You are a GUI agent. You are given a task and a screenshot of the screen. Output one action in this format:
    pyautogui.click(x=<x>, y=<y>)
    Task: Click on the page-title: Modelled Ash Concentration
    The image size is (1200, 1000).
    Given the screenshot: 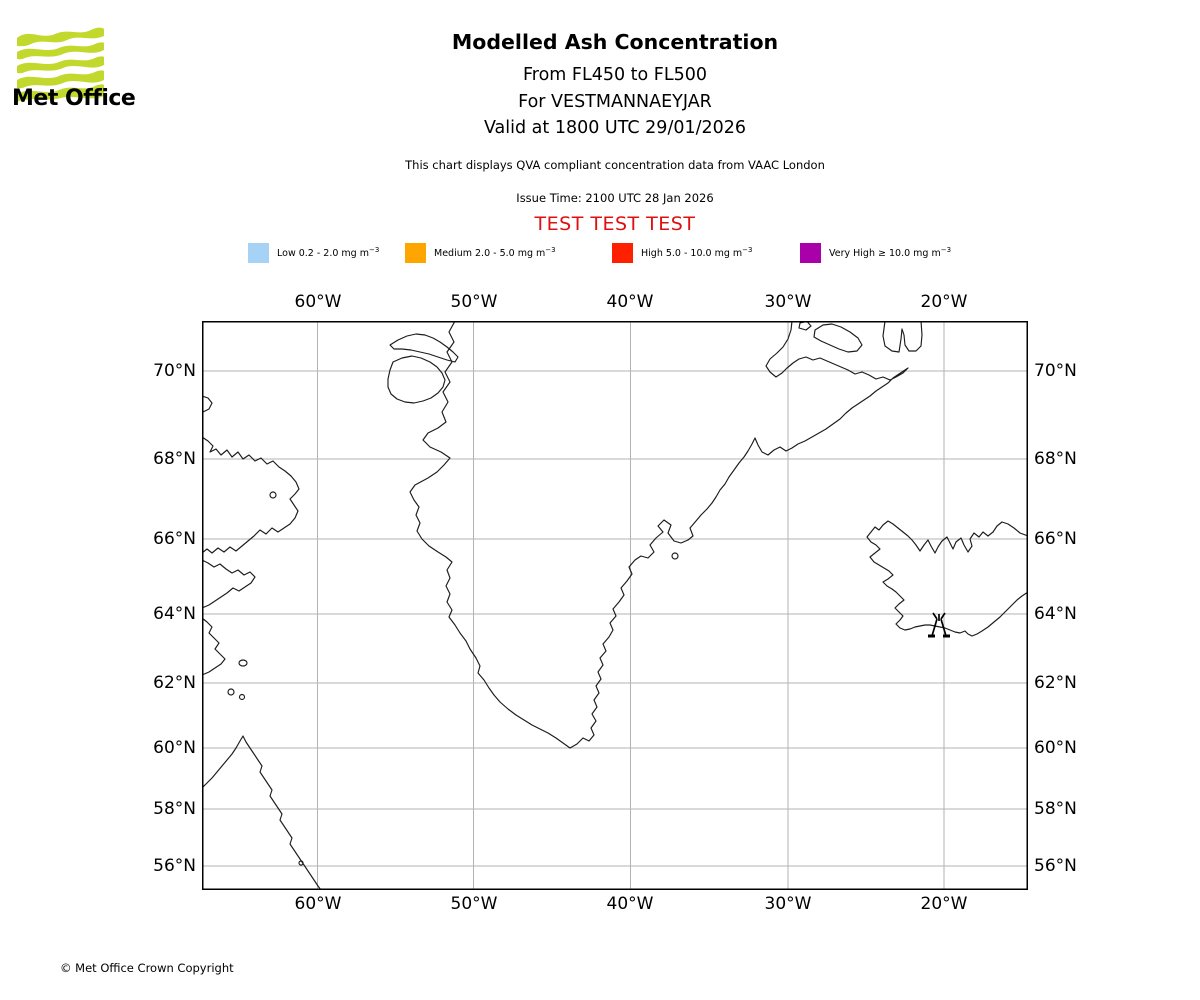 What is the action you would take?
    pyautogui.click(x=615, y=42)
    